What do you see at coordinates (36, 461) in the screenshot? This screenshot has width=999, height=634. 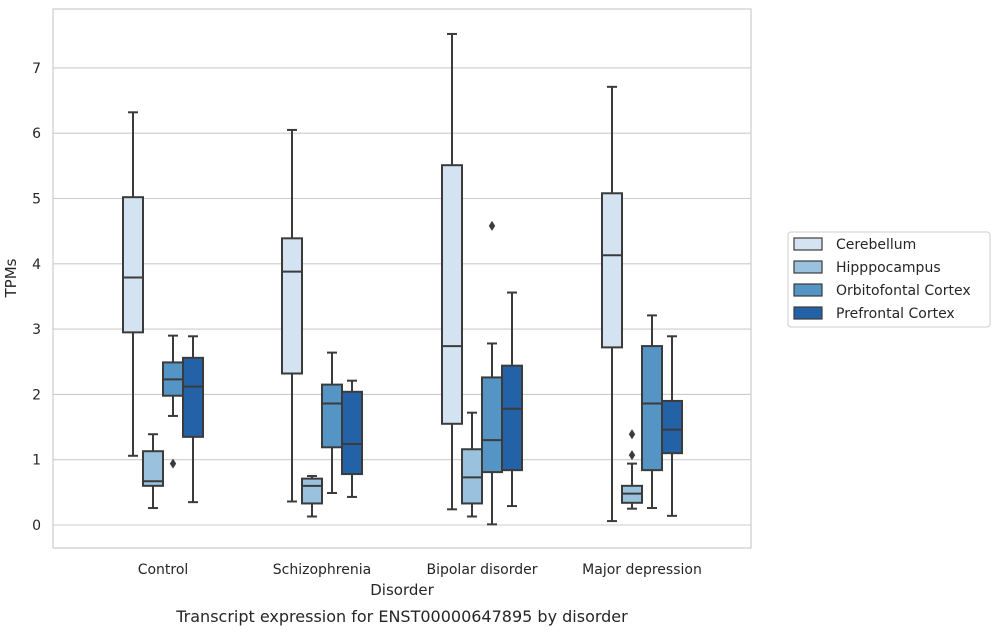 I see `y-tick-label: 1` at bounding box center [36, 461].